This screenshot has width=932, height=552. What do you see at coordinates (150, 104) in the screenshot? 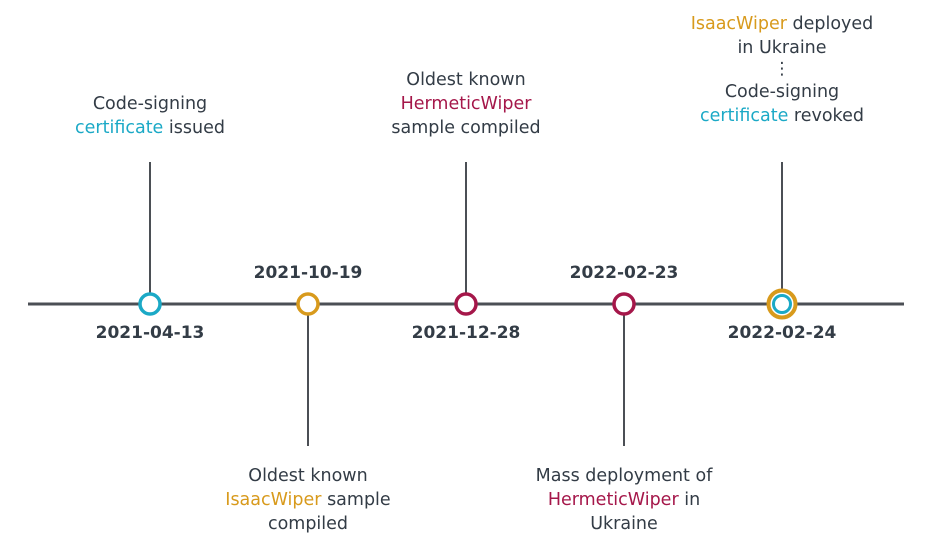
I see `event-1-label-line1: Code-signing` at bounding box center [150, 104].